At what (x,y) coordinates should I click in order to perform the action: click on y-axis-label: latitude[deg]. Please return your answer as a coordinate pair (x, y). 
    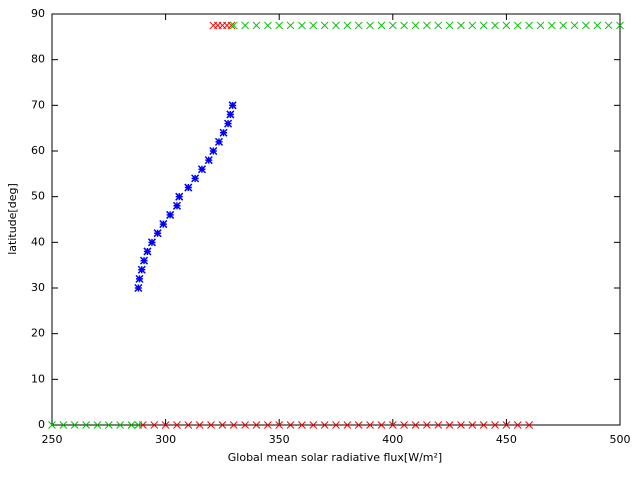
    Looking at the image, I should click on (12, 219).